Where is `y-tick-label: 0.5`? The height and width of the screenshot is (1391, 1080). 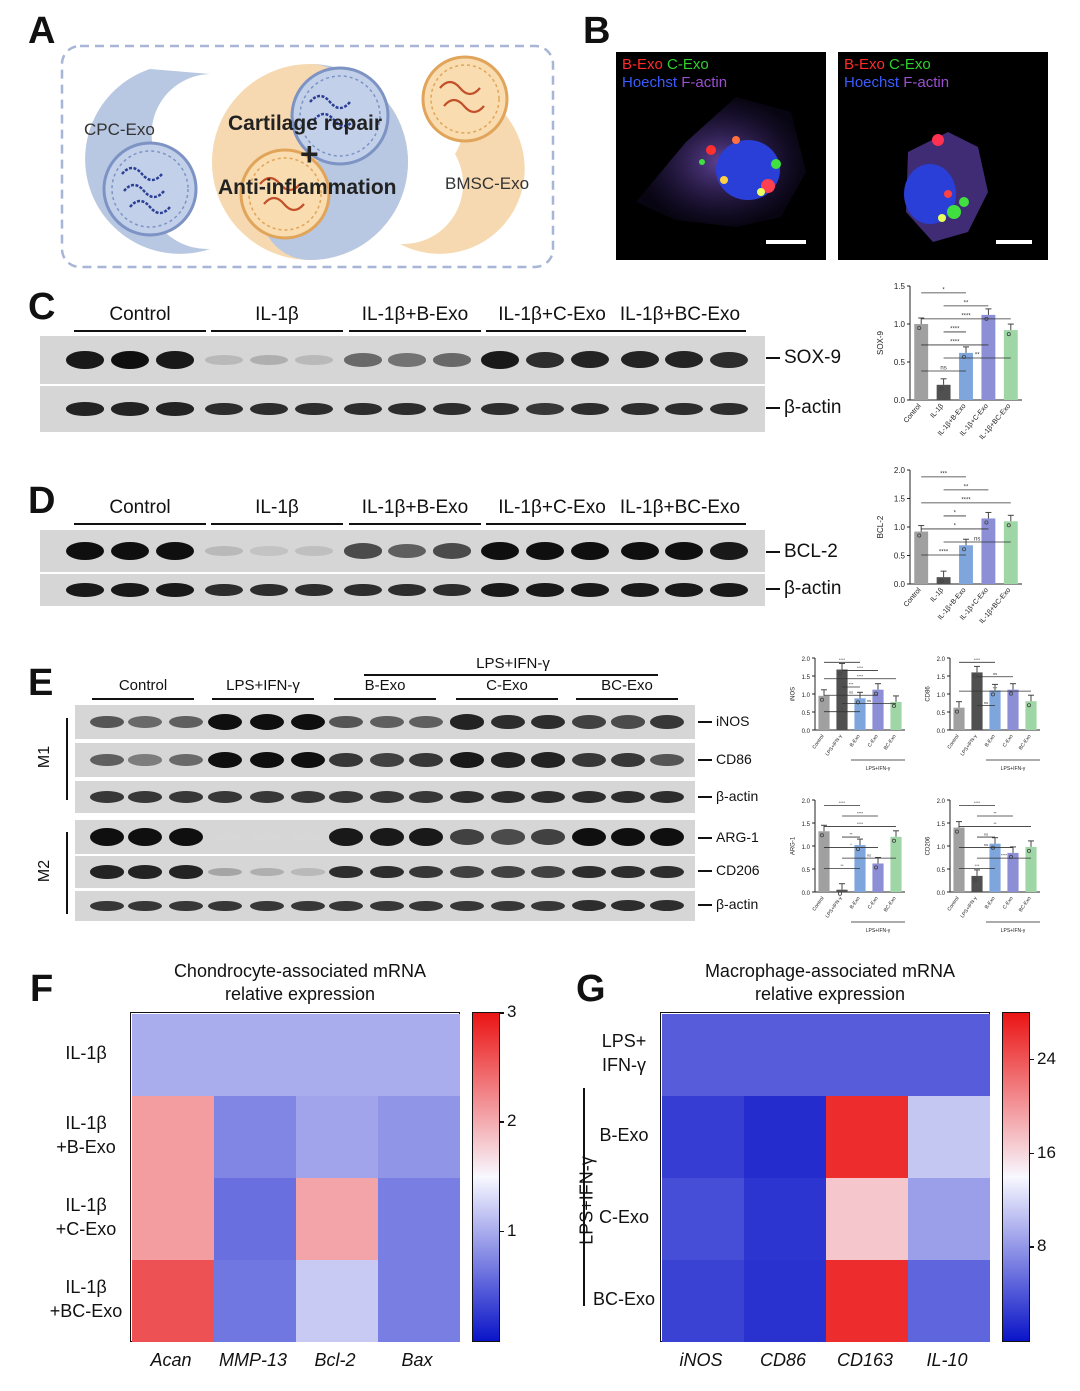 y-tick-label: 0.5 is located at coordinates (900, 556).